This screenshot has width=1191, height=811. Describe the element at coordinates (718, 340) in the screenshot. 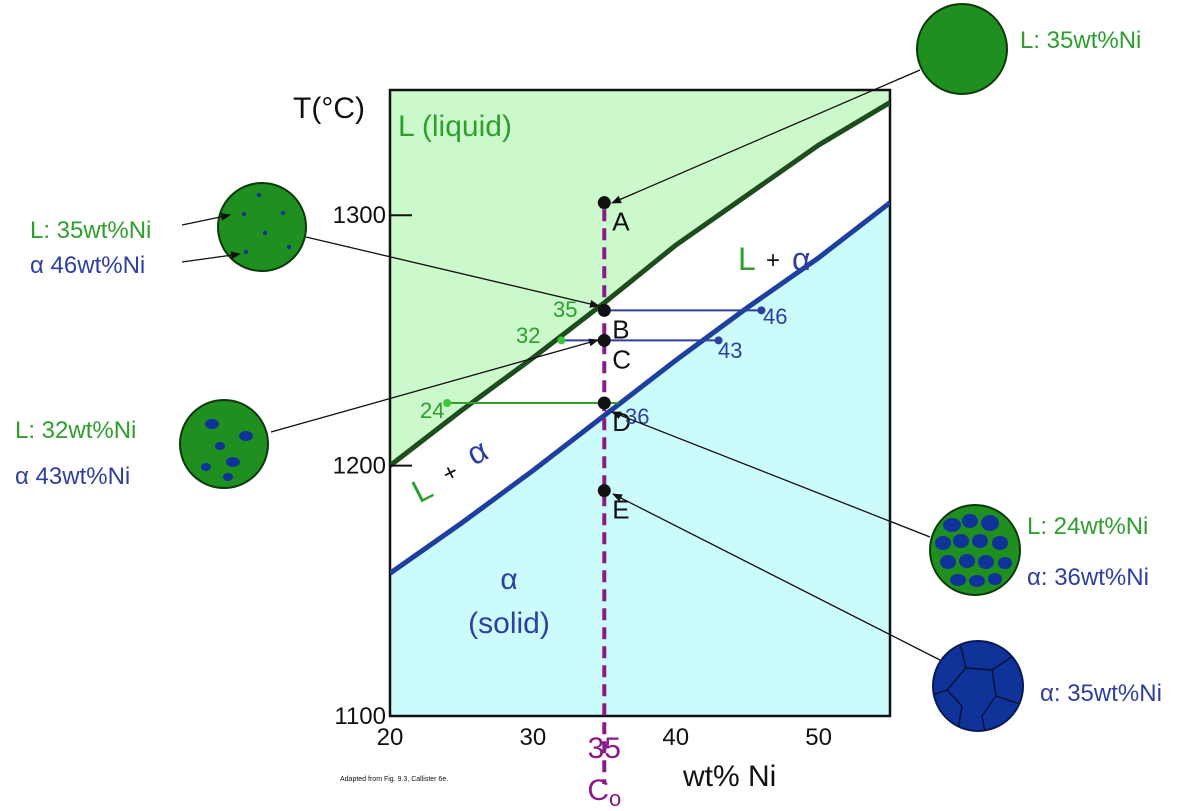

I see `tie-right-dot-c` at that location.